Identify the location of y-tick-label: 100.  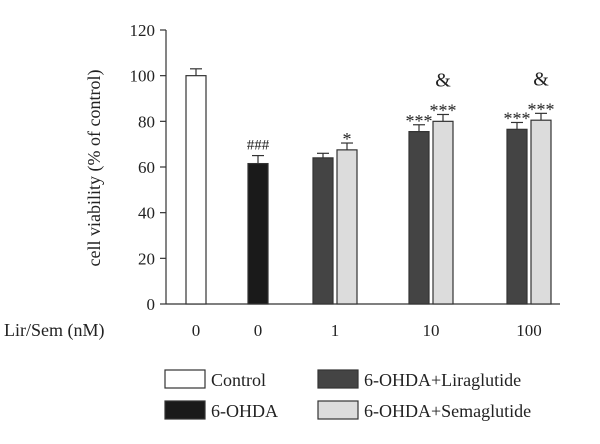
(143, 76).